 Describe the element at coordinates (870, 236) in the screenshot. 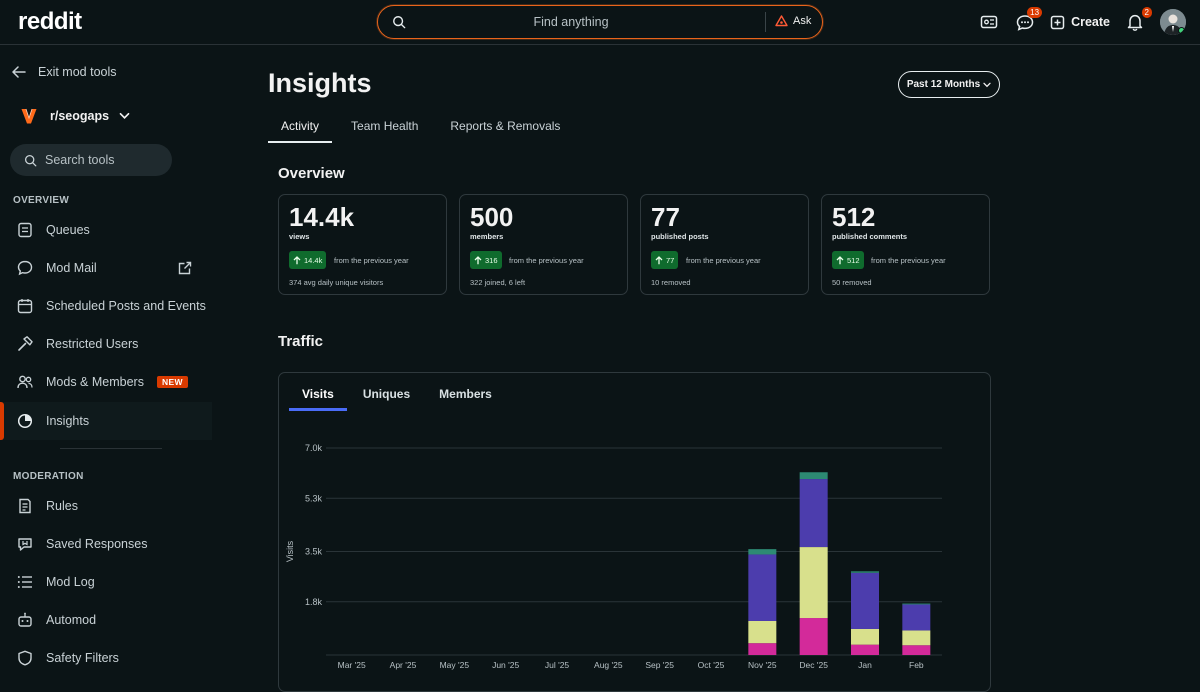

I see `stat-label: published comments` at that location.